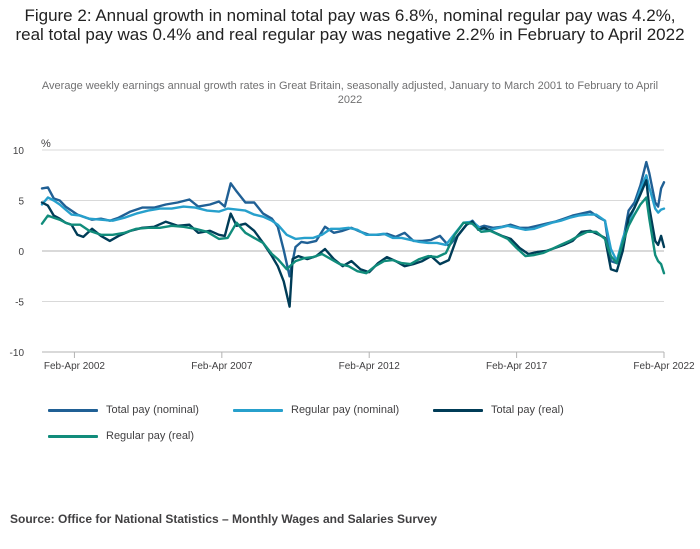 The height and width of the screenshot is (549, 700). Describe the element at coordinates (21, 202) in the screenshot. I see `y-tick-label: 5` at that location.